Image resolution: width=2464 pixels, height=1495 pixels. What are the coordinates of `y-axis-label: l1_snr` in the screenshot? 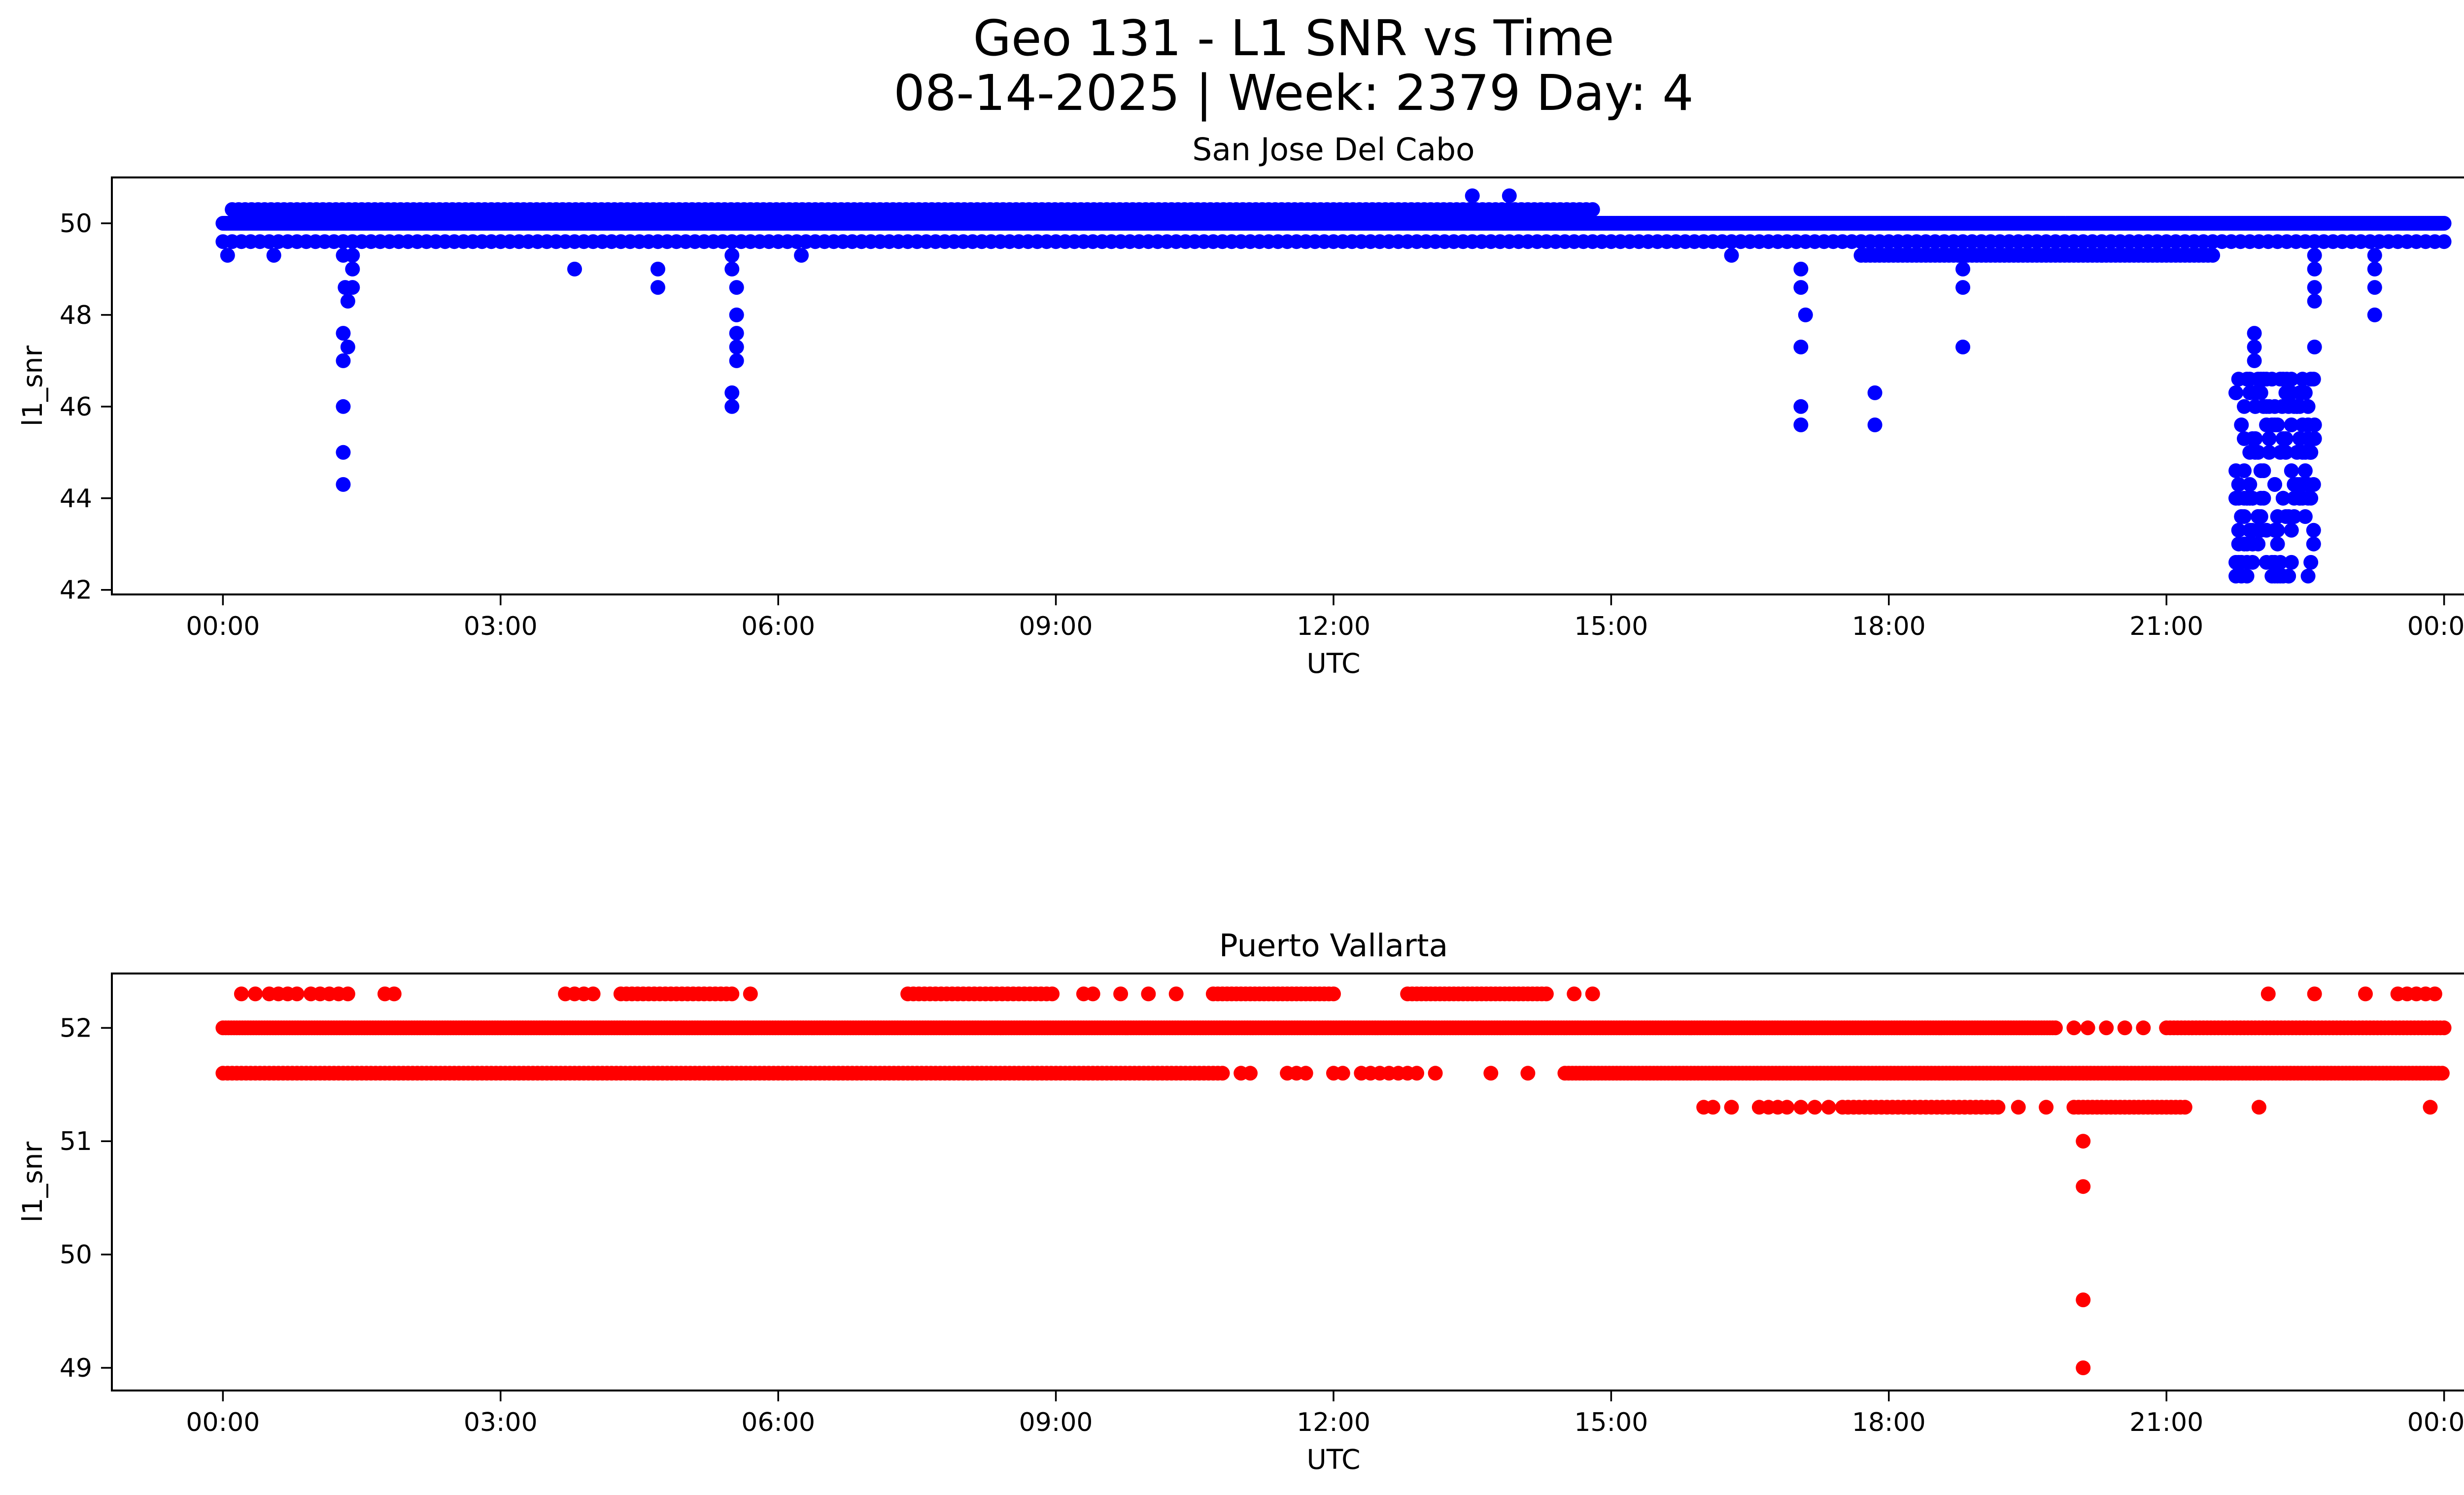 It's located at (32, 1182).